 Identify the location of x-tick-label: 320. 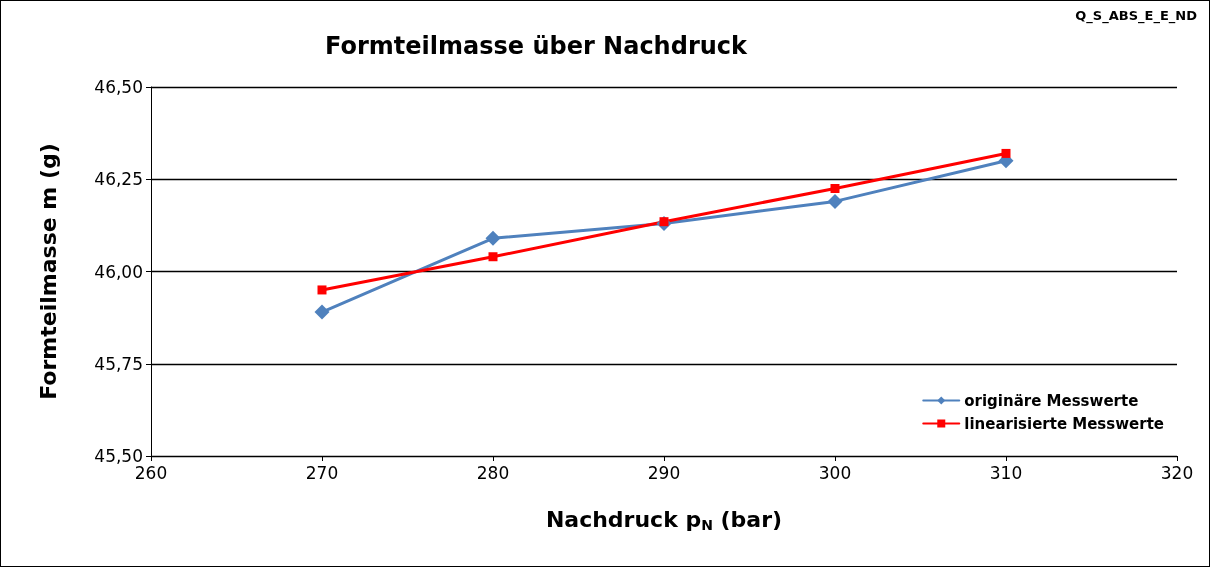
(1177, 472).